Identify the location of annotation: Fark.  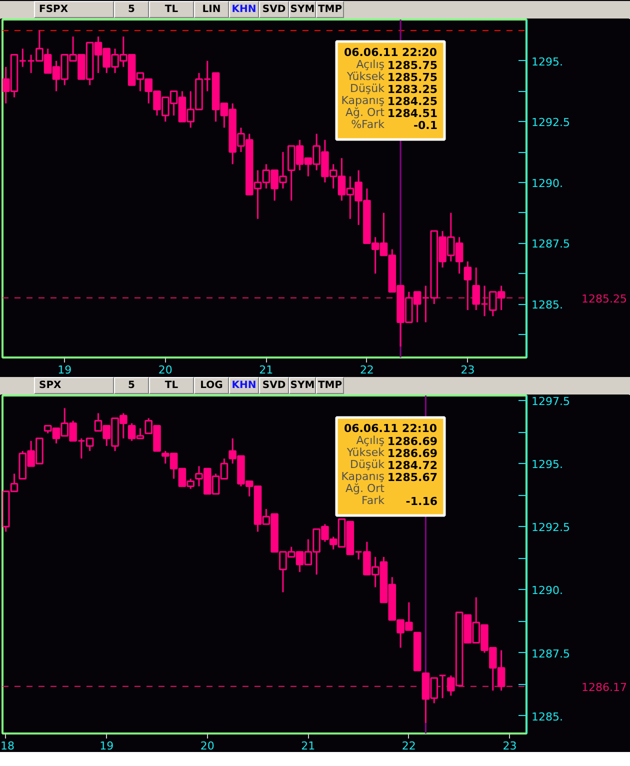
(374, 500).